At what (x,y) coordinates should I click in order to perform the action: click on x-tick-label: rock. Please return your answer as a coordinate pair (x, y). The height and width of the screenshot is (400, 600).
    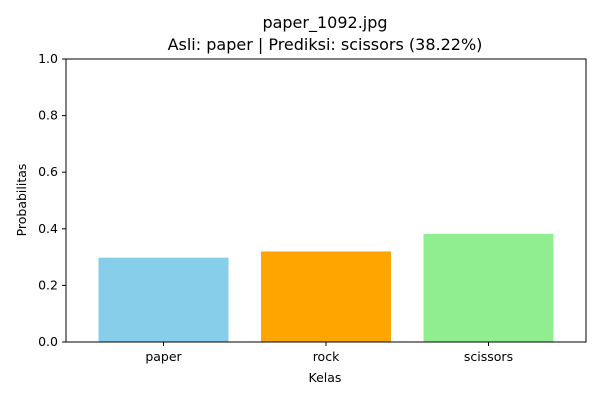
    Looking at the image, I should click on (326, 356).